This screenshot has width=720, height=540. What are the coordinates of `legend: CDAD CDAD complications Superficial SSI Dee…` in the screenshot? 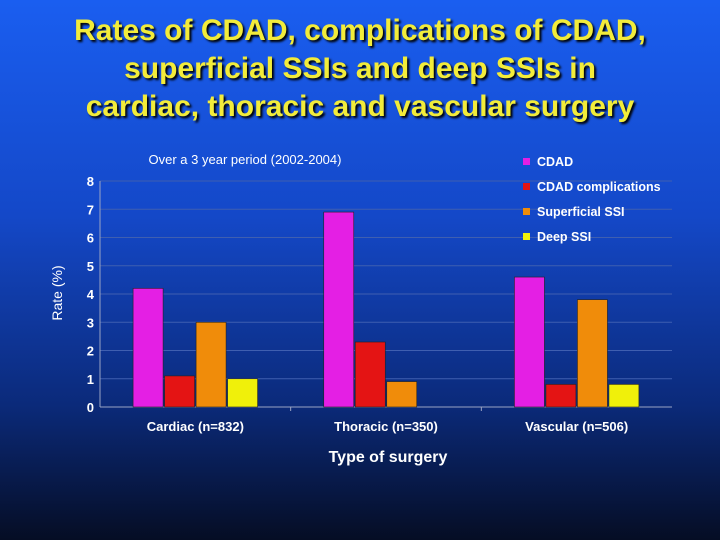 It's located at (592, 199).